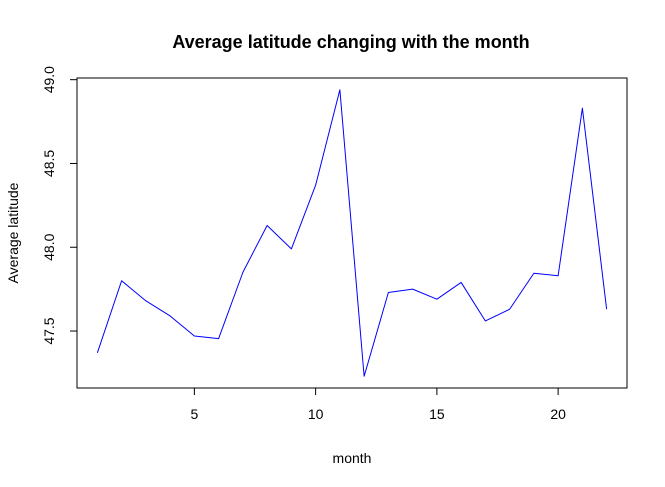  What do you see at coordinates (378, 404) in the screenshot?
I see `x-axis: 5 10 15 20` at bounding box center [378, 404].